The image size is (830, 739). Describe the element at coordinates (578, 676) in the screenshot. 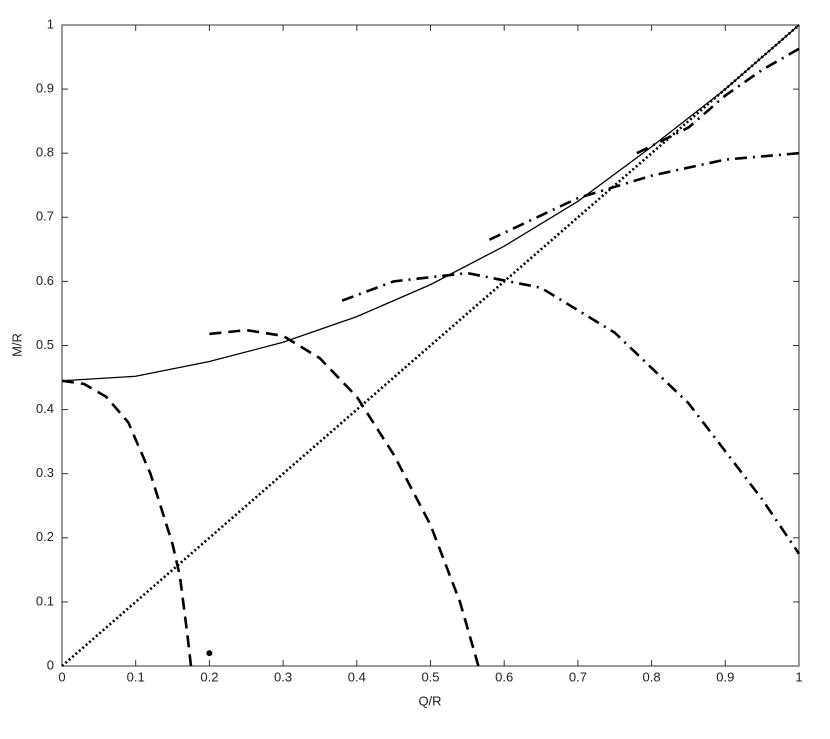

I see `x-tick-label: 0.7` at that location.